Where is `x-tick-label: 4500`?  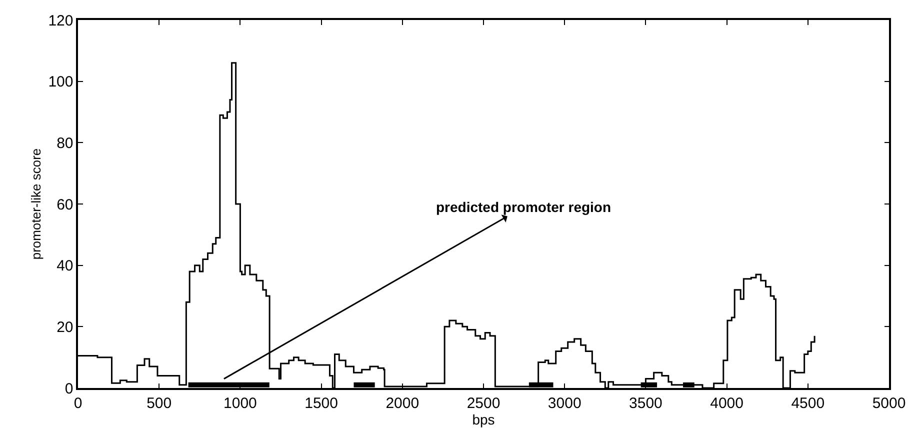 x-tick-label: 4500 is located at coordinates (808, 403).